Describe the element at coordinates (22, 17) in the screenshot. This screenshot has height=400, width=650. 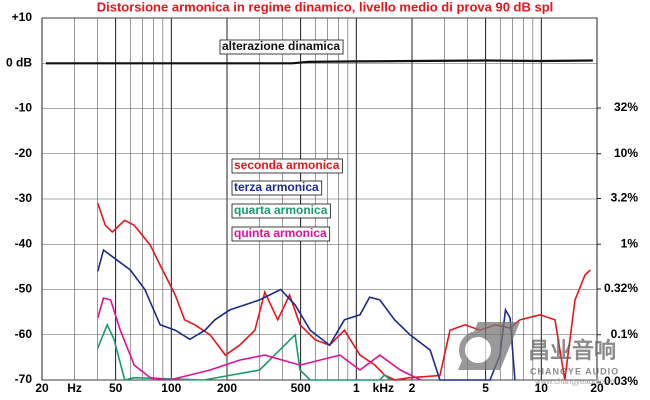
I see `y-tick-label: +10` at that location.